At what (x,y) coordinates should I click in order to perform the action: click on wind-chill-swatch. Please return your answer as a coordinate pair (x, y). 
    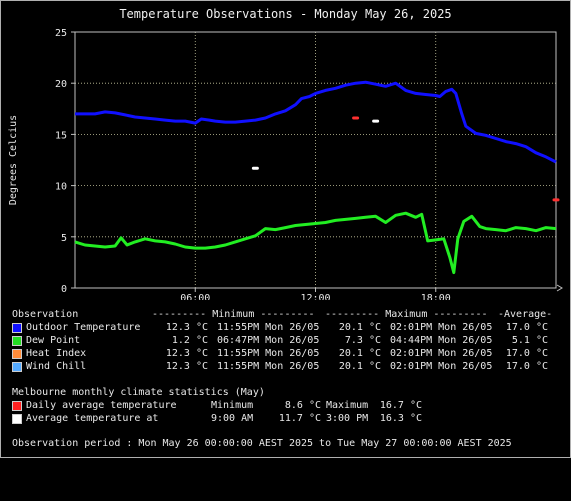
    Looking at the image, I should click on (17, 367).